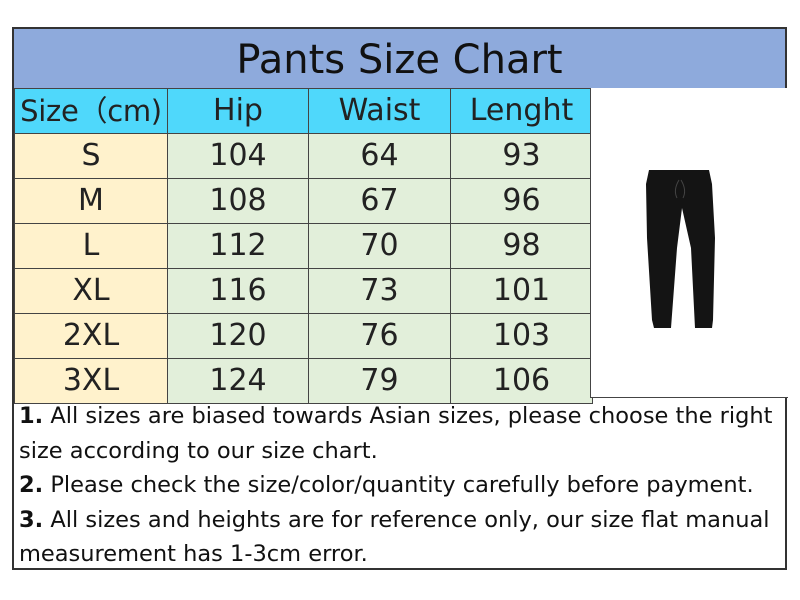 This screenshot has width=800, height=600. What do you see at coordinates (521, 336) in the screenshot?
I see `length-cell: 103` at bounding box center [521, 336].